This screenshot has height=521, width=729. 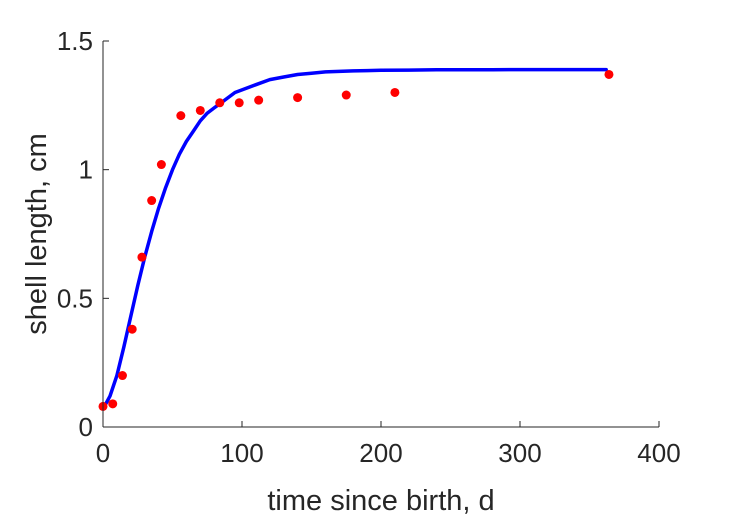 I want to click on x-axis: 0 100 200 300 400, so click(x=388, y=444).